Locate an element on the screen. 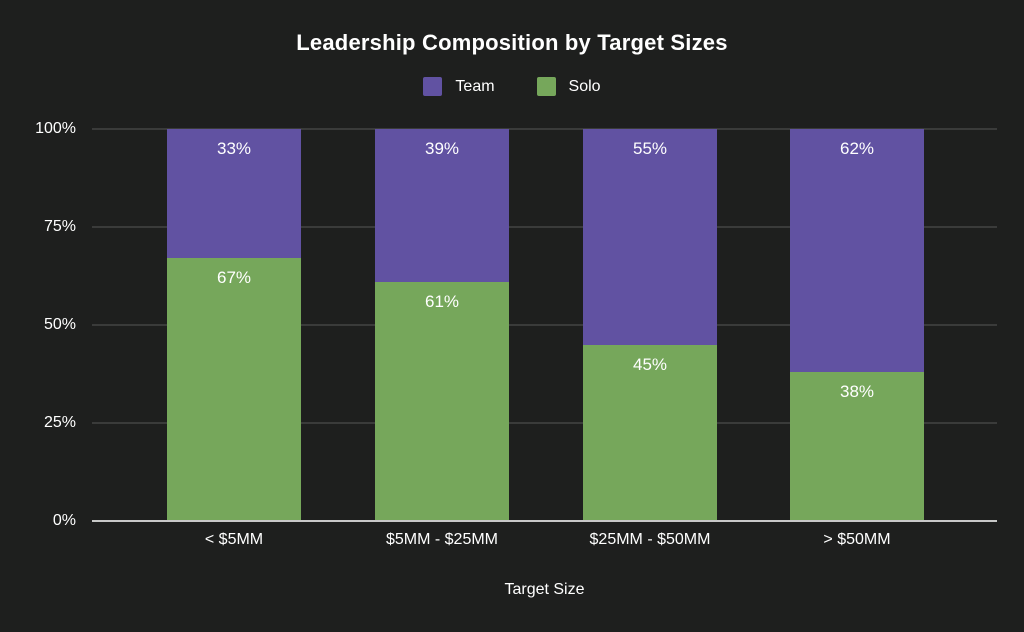  bar-column-1: 39% 61% is located at coordinates (442, 325).